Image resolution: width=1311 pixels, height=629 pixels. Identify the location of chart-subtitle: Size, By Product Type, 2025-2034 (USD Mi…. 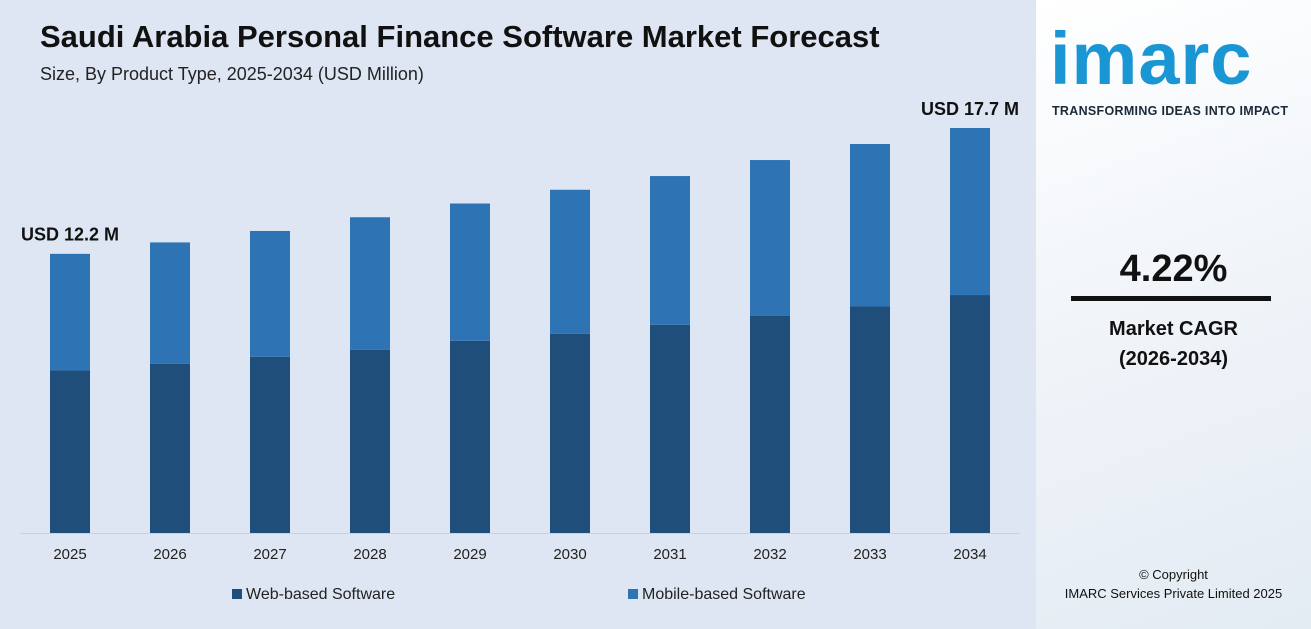
(232, 74).